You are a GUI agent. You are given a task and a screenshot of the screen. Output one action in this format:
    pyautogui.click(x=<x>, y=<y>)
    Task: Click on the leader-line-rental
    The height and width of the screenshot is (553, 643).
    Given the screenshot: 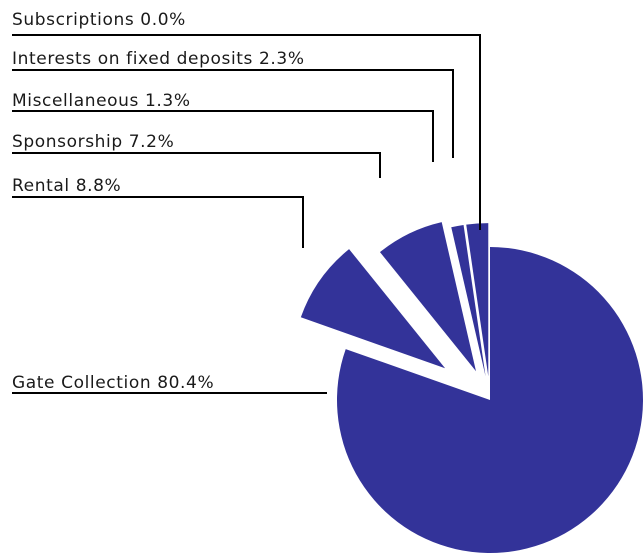 What is the action you would take?
    pyautogui.click(x=158, y=222)
    